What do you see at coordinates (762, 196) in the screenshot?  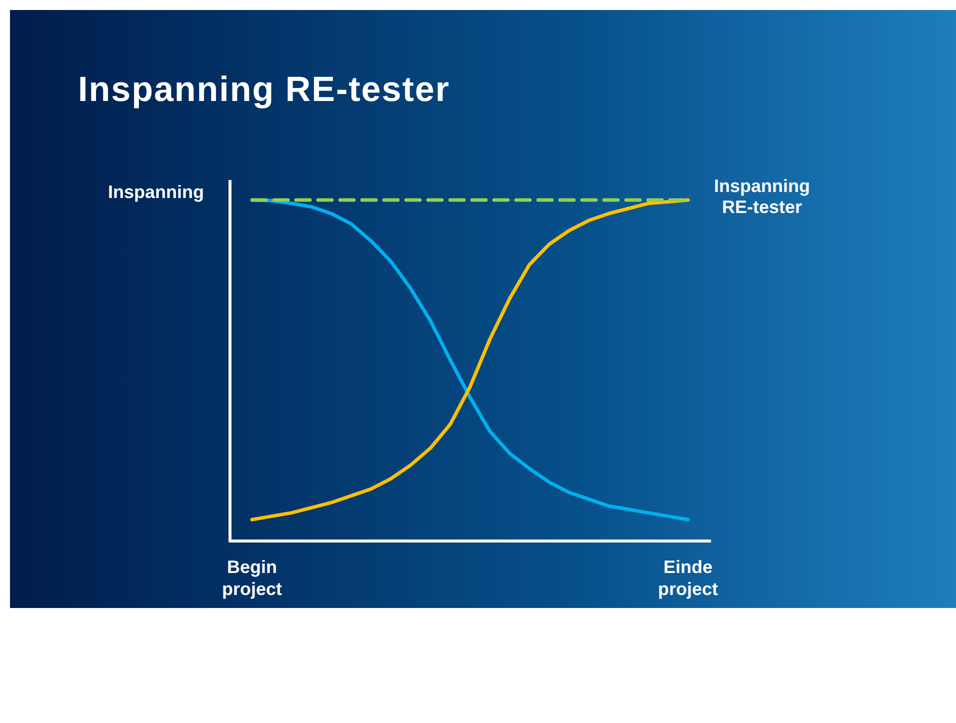 I see `series-label: Inspanning RE-tester` at bounding box center [762, 196].